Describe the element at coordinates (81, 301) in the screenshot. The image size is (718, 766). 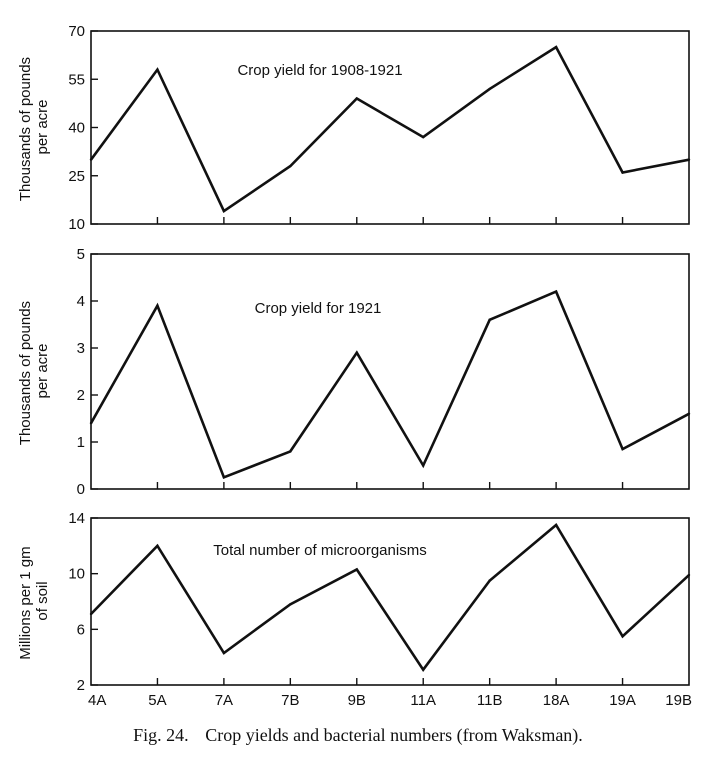
I see `y-tick-label: 4` at that location.